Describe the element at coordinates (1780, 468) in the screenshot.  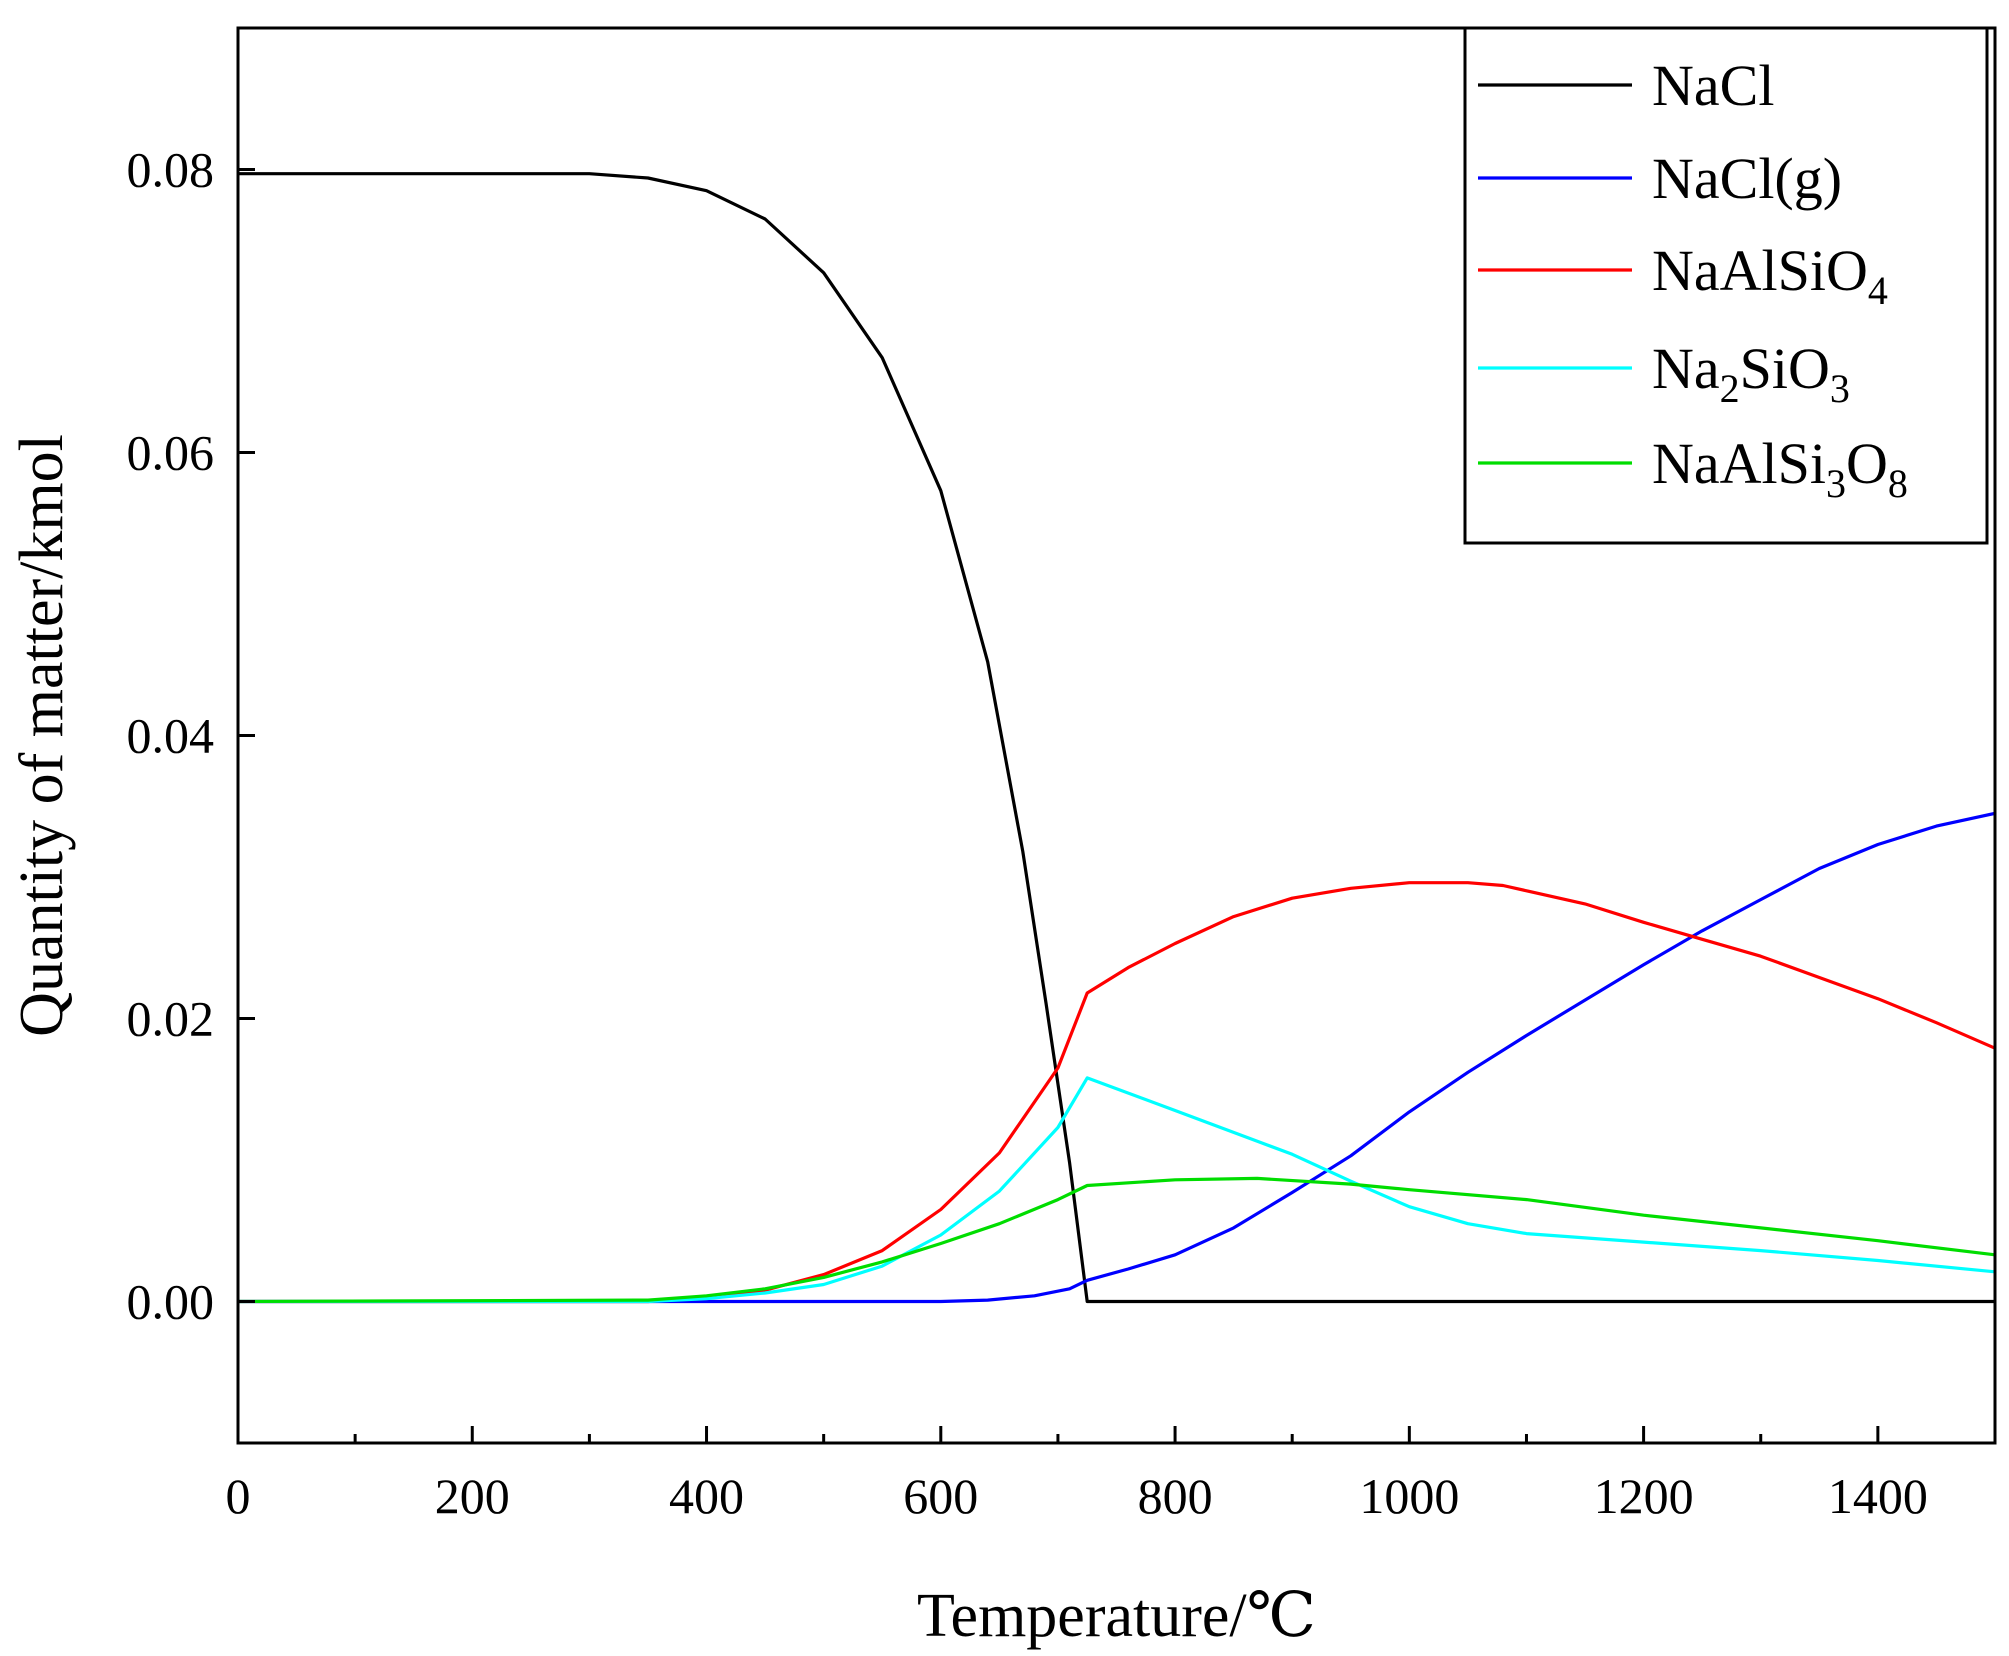
I see `legend-label-5: NaAlSi3O8` at that location.